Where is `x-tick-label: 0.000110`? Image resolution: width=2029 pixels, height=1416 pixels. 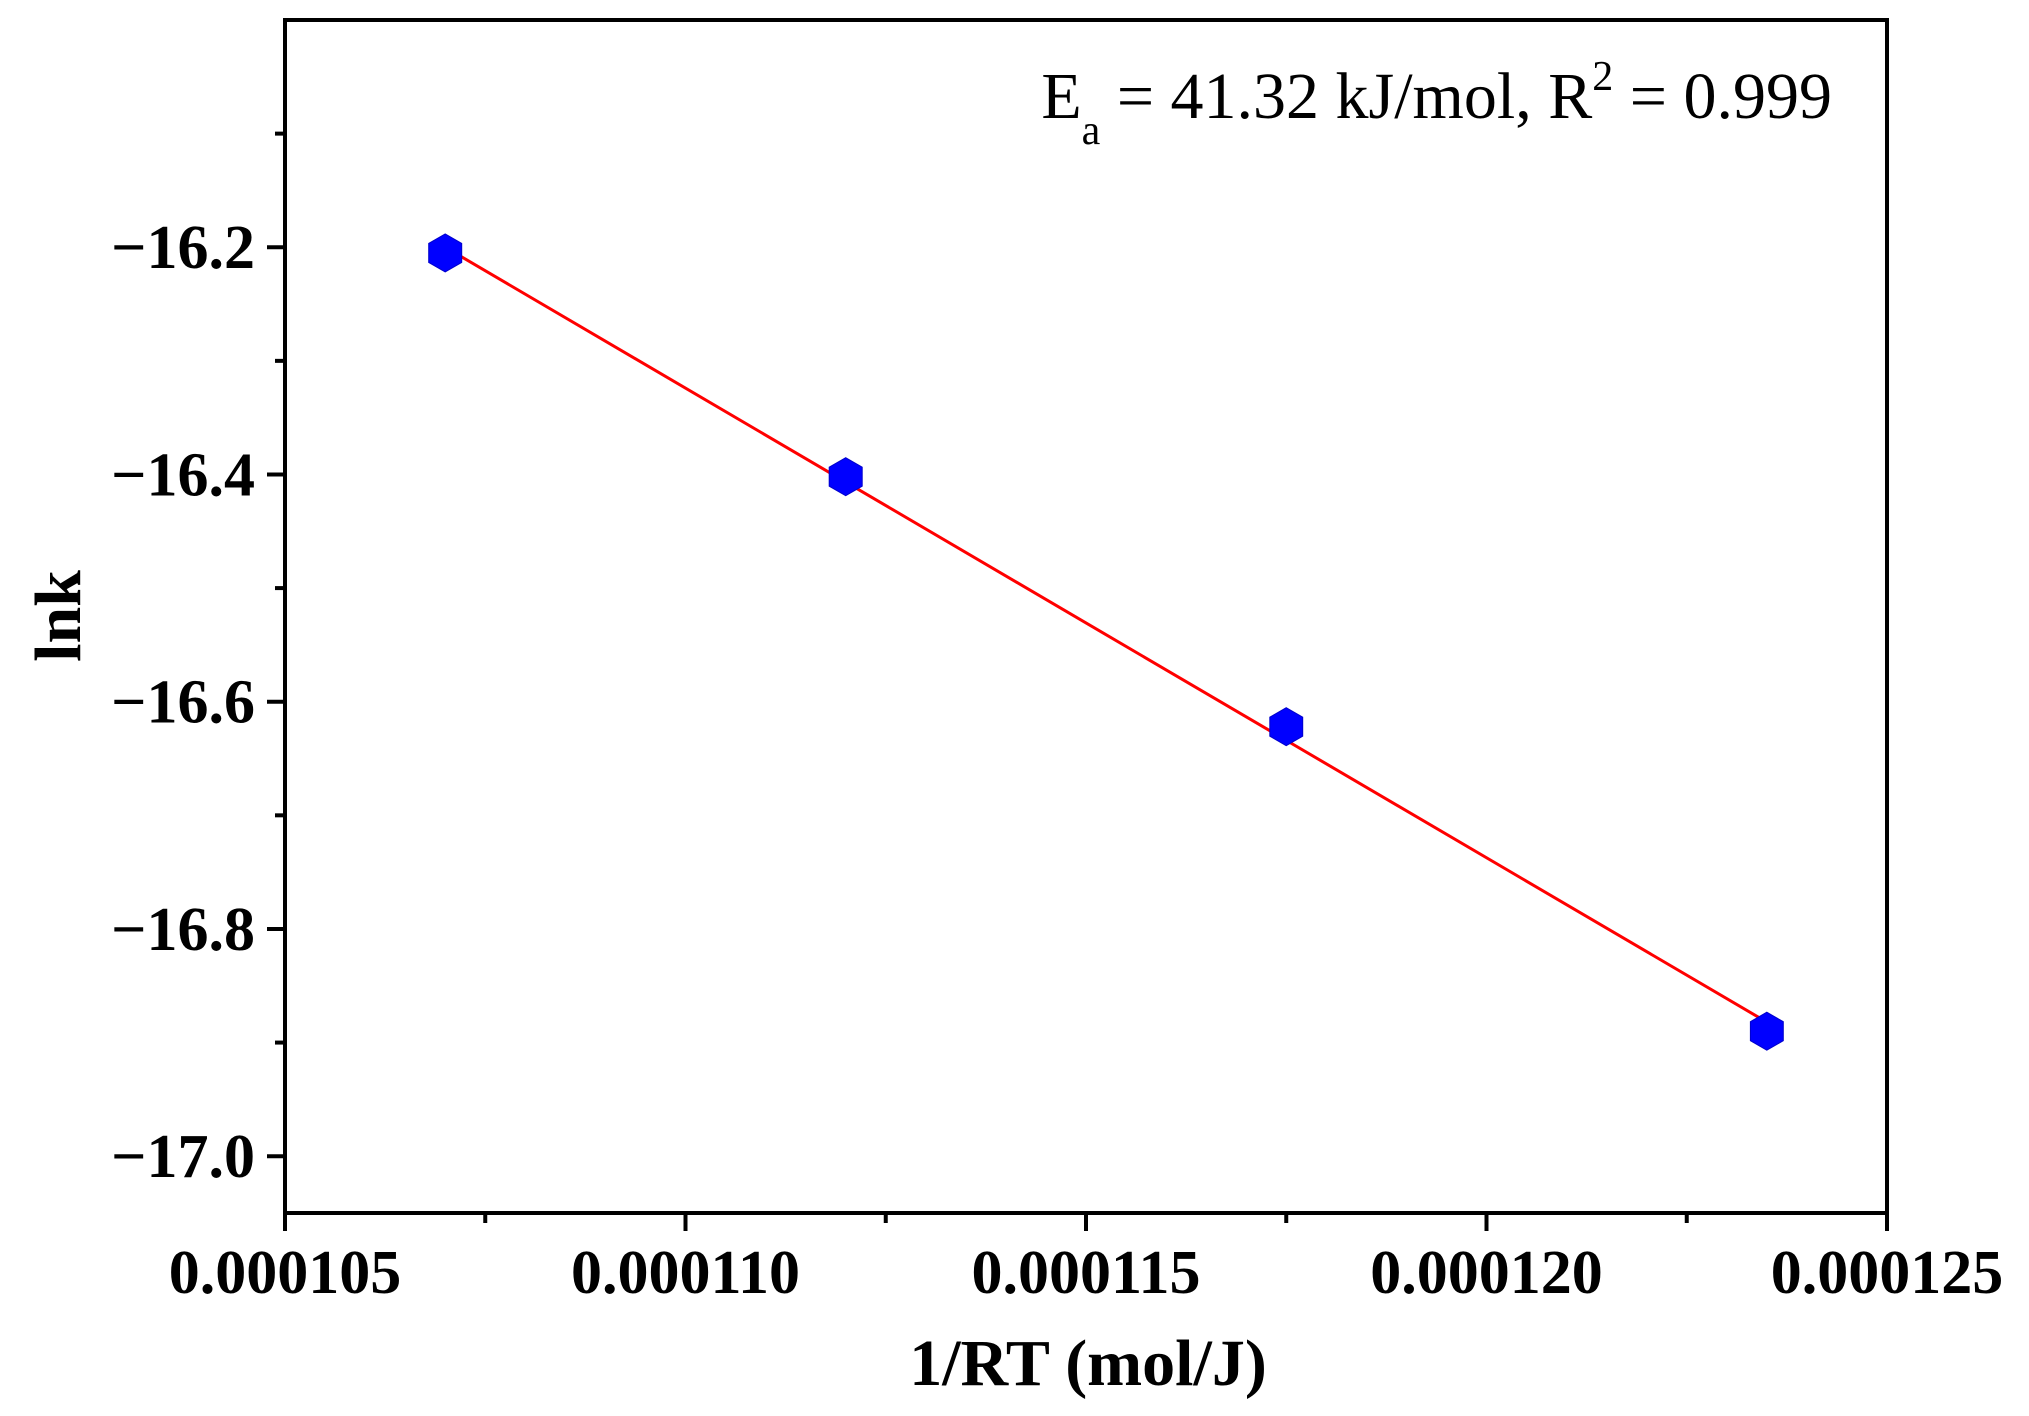
x-tick-label: 0.000110 is located at coordinates (685, 1273).